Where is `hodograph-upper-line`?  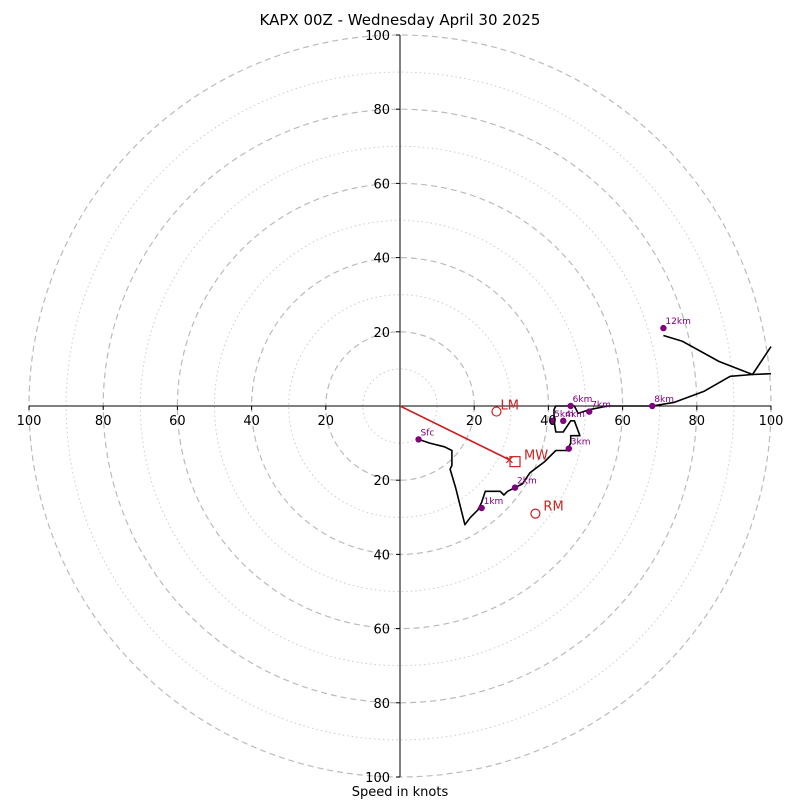
hodograph-upper-line is located at coordinates (717, 355).